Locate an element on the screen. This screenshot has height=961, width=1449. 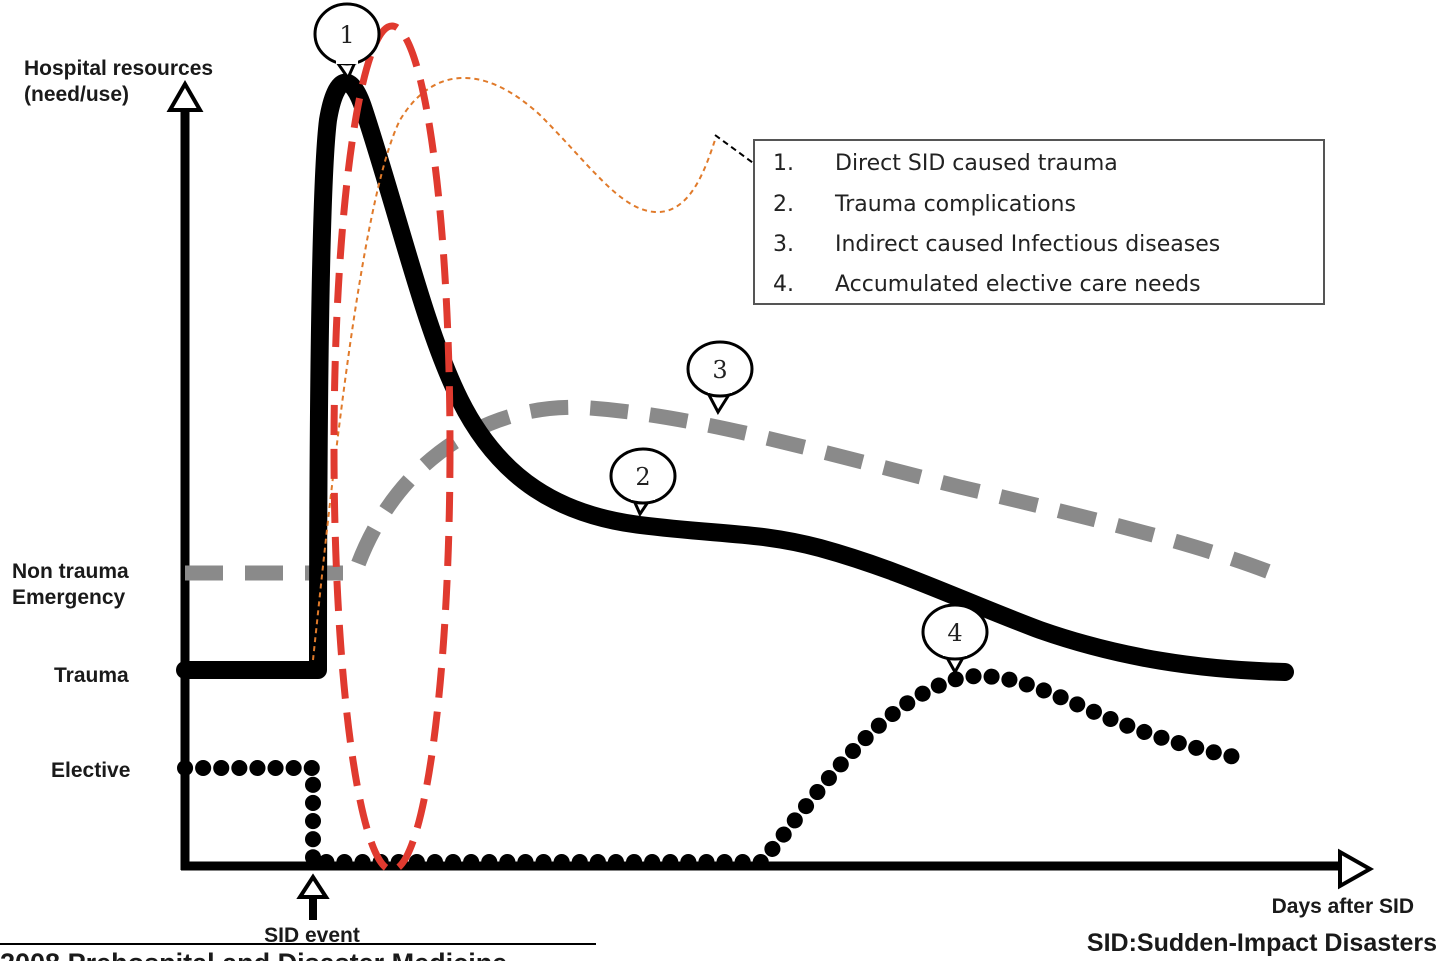
sid-event-label: SID event is located at coordinates (312, 935).